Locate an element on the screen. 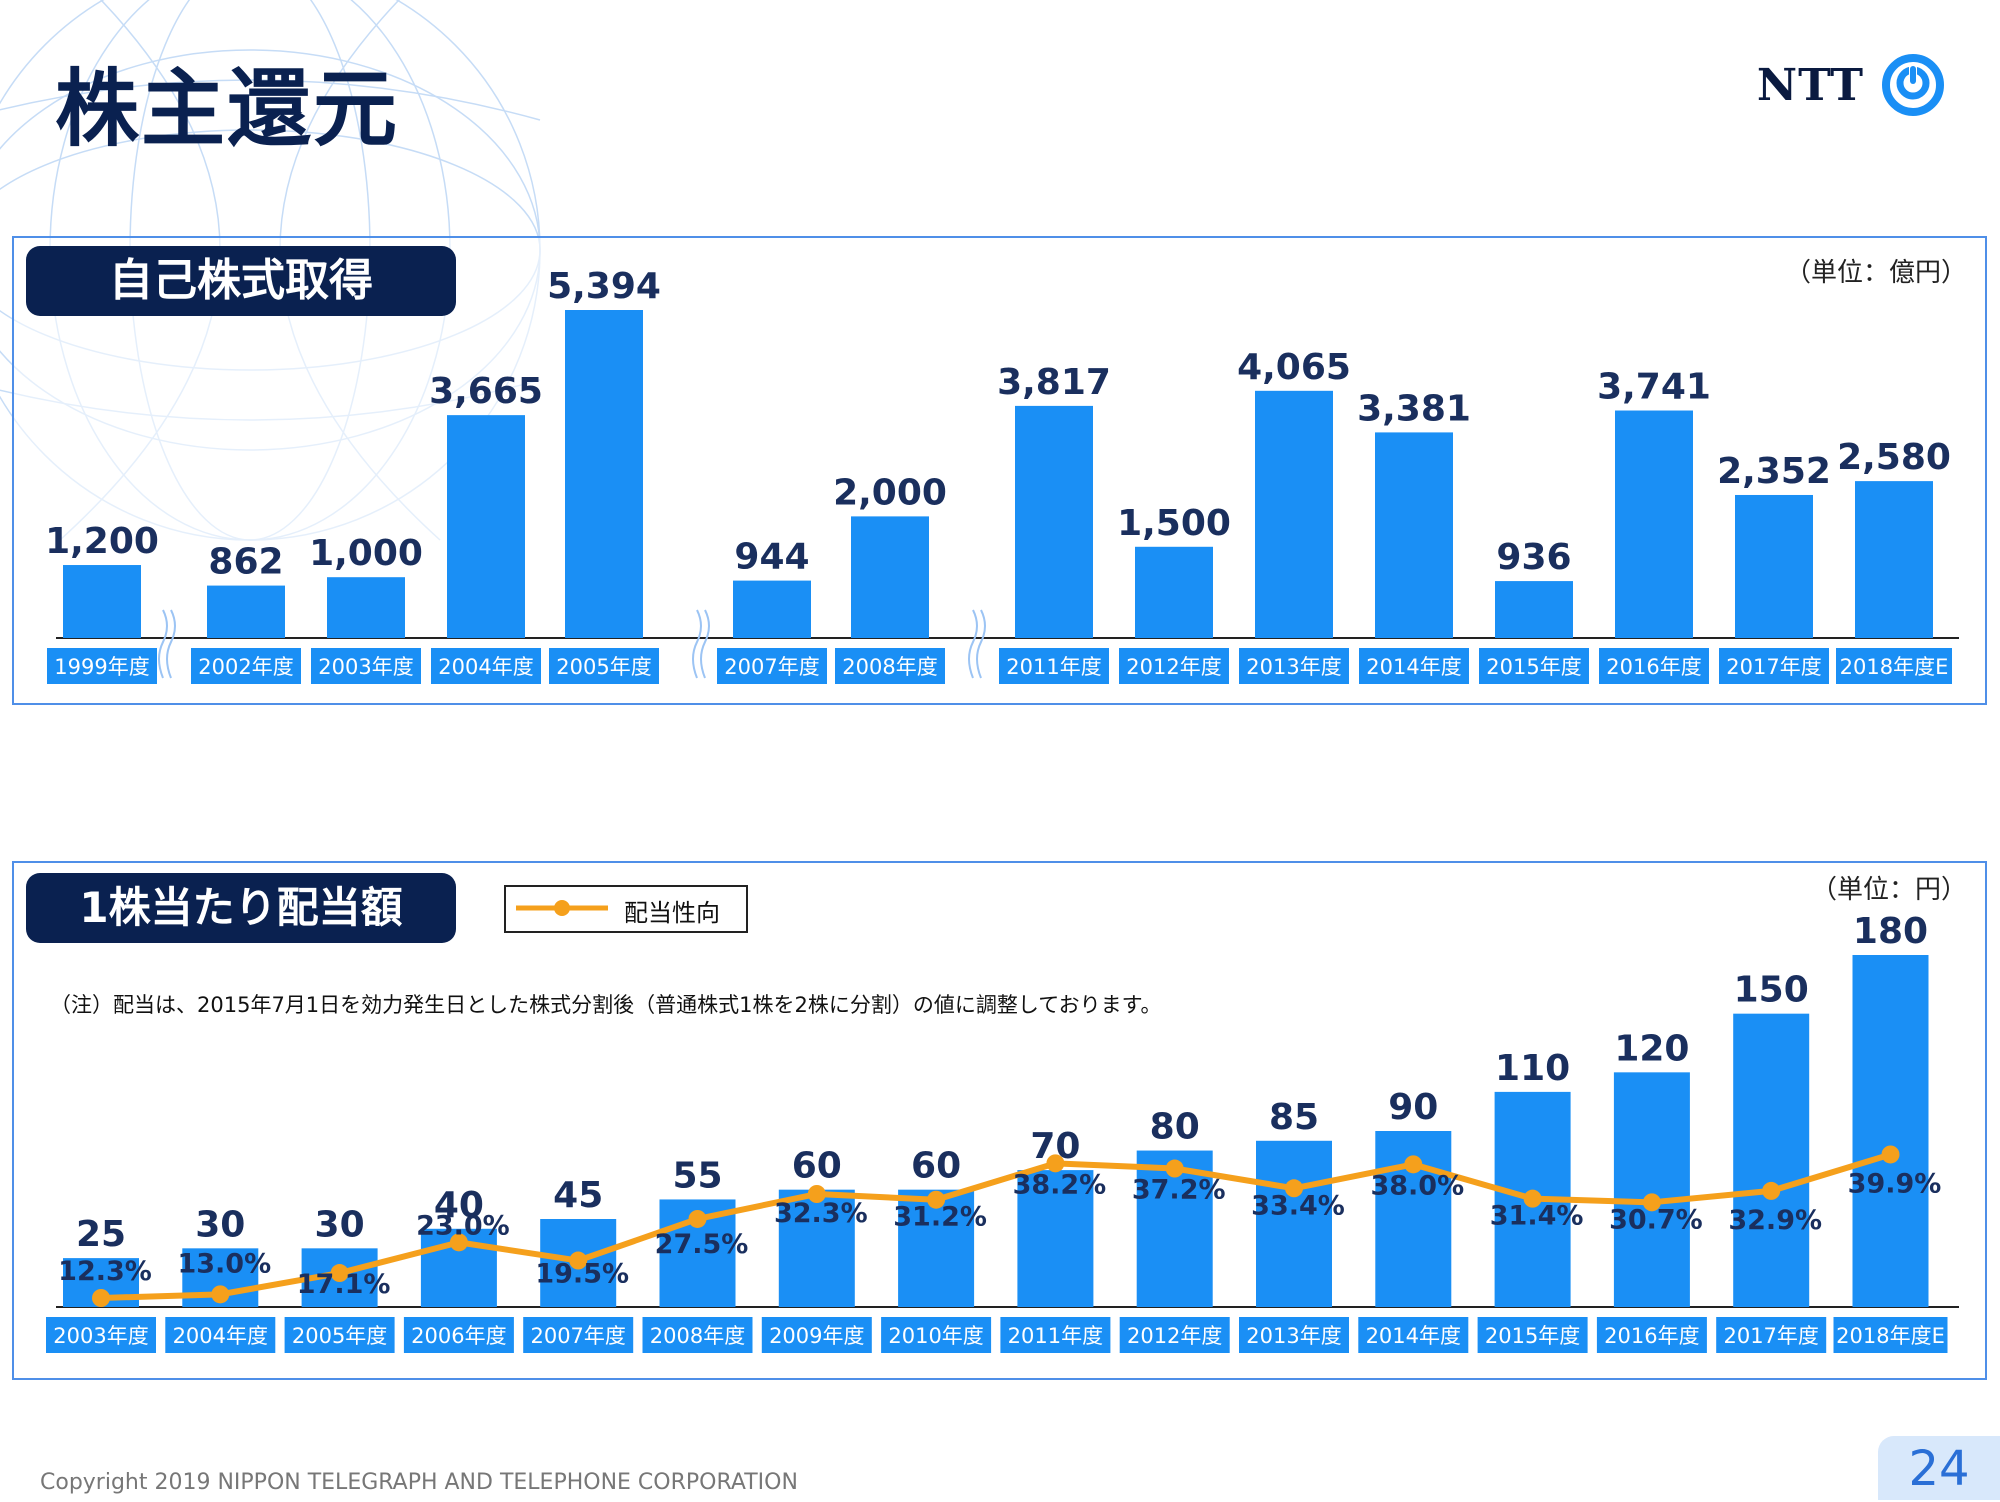  category-label: 2014年度 is located at coordinates (1413, 667).